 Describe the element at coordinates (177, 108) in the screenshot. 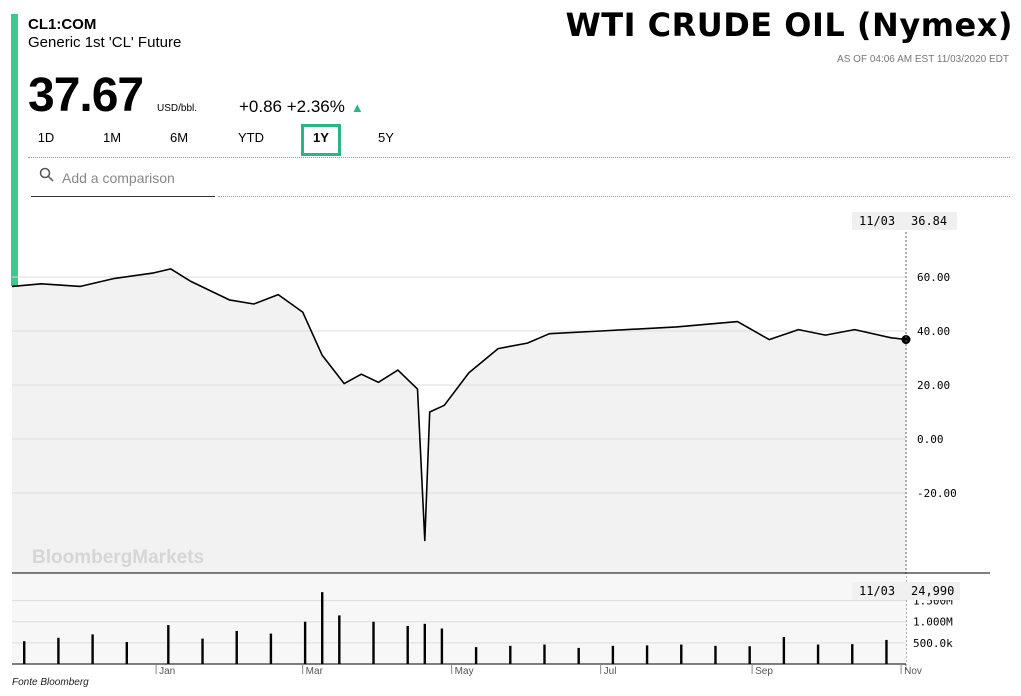

I see `price-unit: USD/bbl.` at that location.